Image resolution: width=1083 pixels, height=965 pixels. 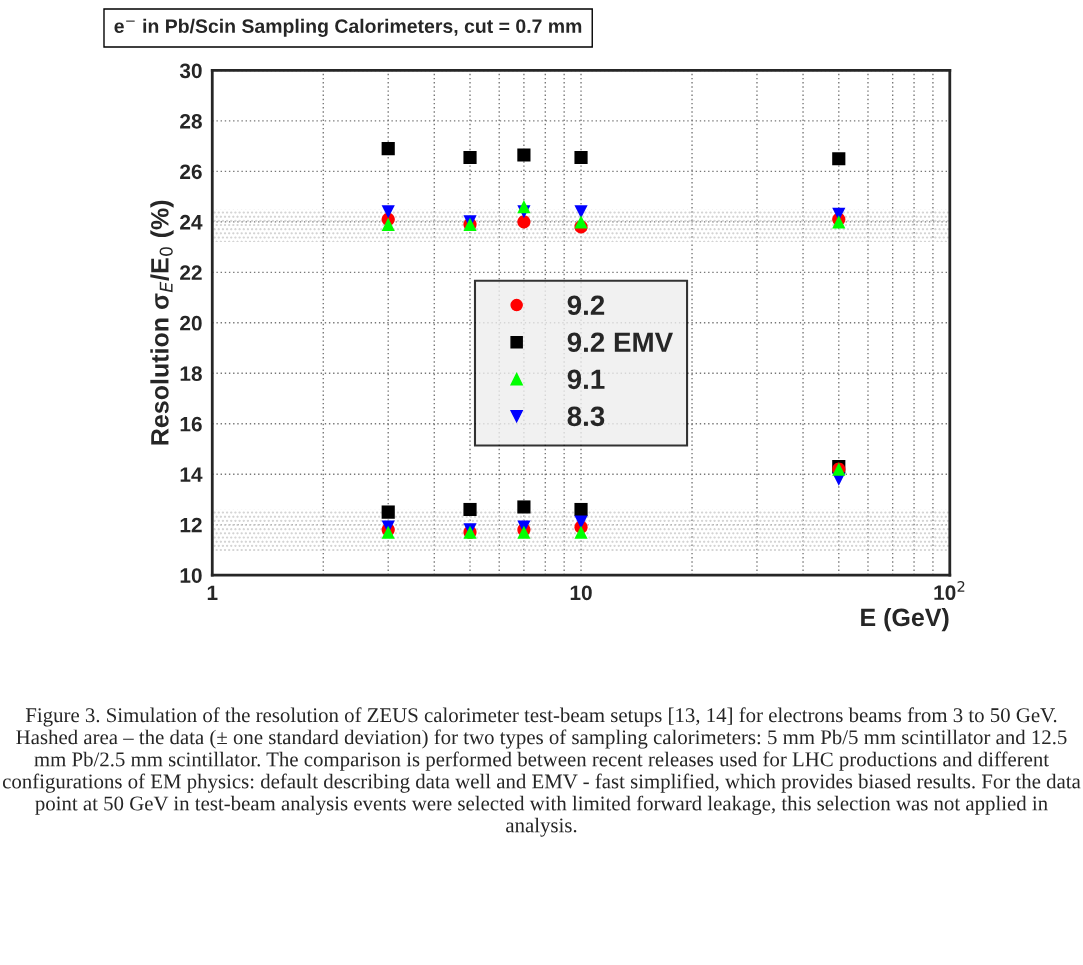 I want to click on legend-label: 9.2, so click(x=586, y=305).